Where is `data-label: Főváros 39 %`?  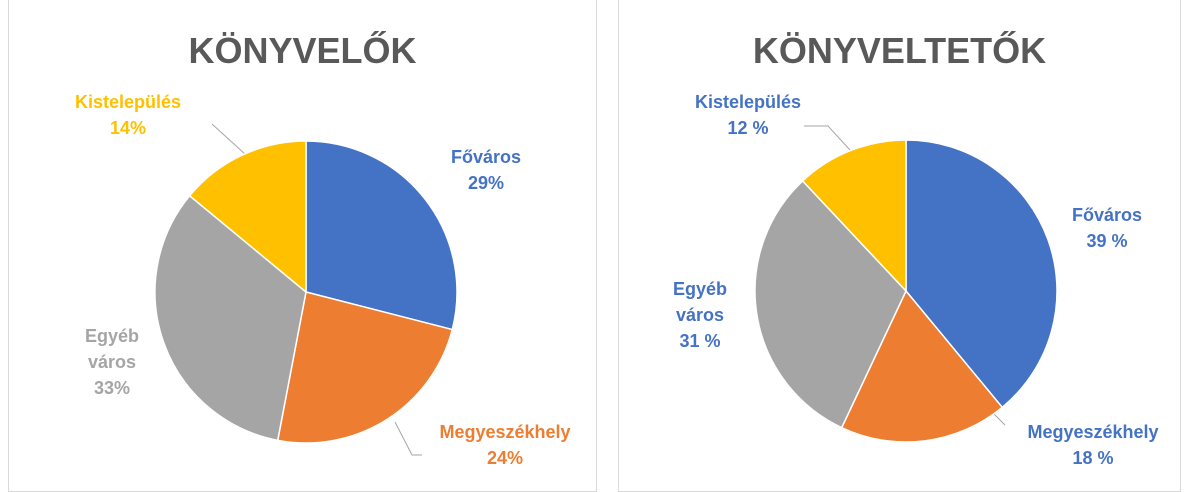 data-label: Főváros 39 % is located at coordinates (1102, 228).